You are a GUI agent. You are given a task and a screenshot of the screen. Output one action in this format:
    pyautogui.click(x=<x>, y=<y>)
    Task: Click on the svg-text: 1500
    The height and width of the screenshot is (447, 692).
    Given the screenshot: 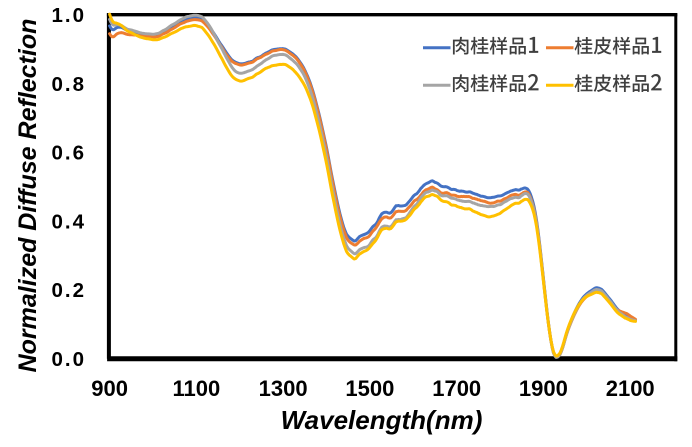 What is the action you would take?
    pyautogui.click(x=369, y=388)
    